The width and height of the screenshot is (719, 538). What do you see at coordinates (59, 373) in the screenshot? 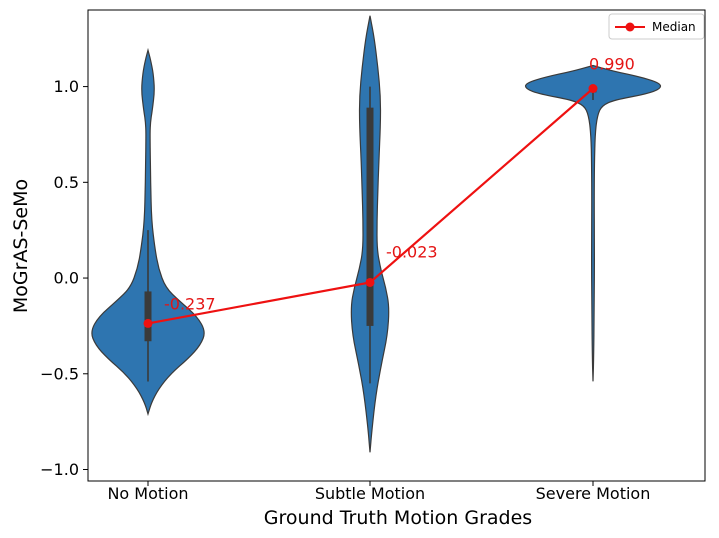
I see `y-tick-label-1: −0.5` at bounding box center [59, 373].